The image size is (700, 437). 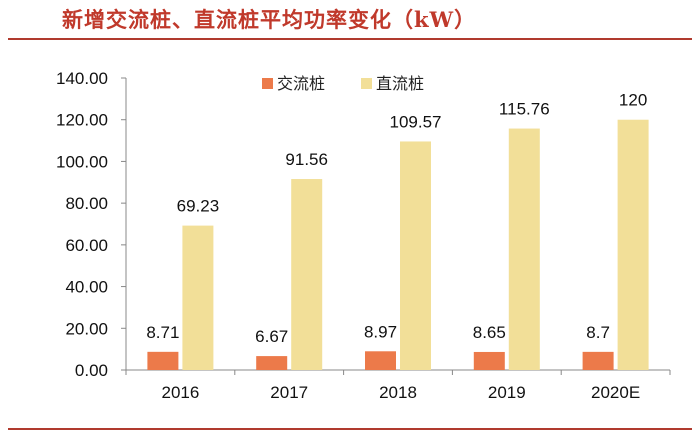 I want to click on y-tick-label: 120.00, so click(x=82, y=120).